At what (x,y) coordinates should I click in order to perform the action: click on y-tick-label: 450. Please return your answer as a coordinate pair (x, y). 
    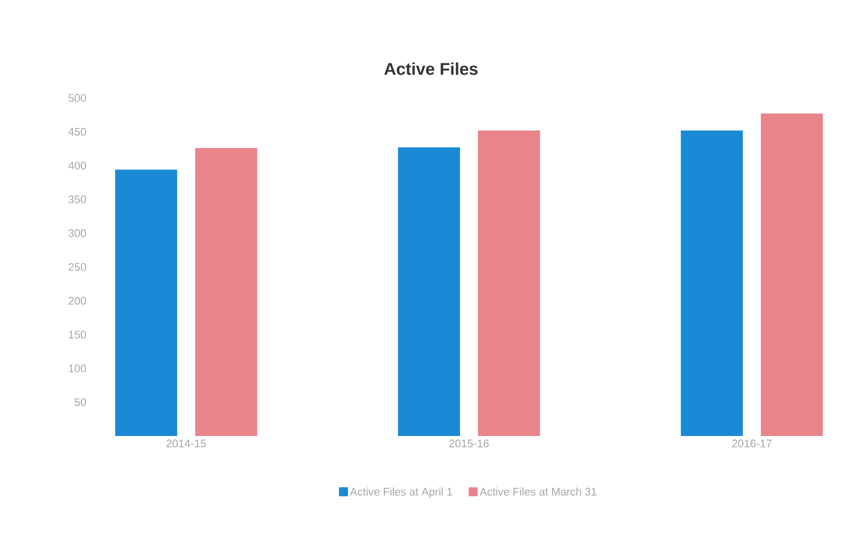
    Looking at the image, I should click on (77, 132).